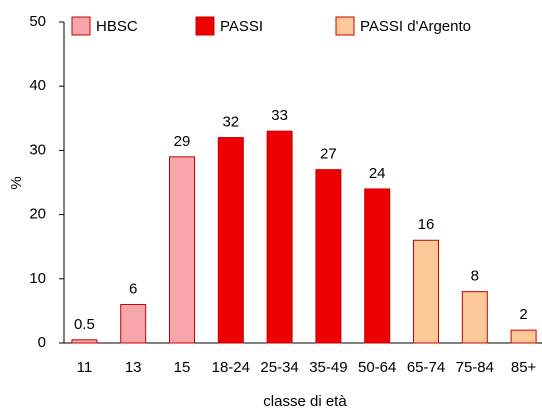 This screenshot has width=542, height=416. What do you see at coordinates (37, 21) in the screenshot?
I see `y-tick-label: 50` at bounding box center [37, 21].